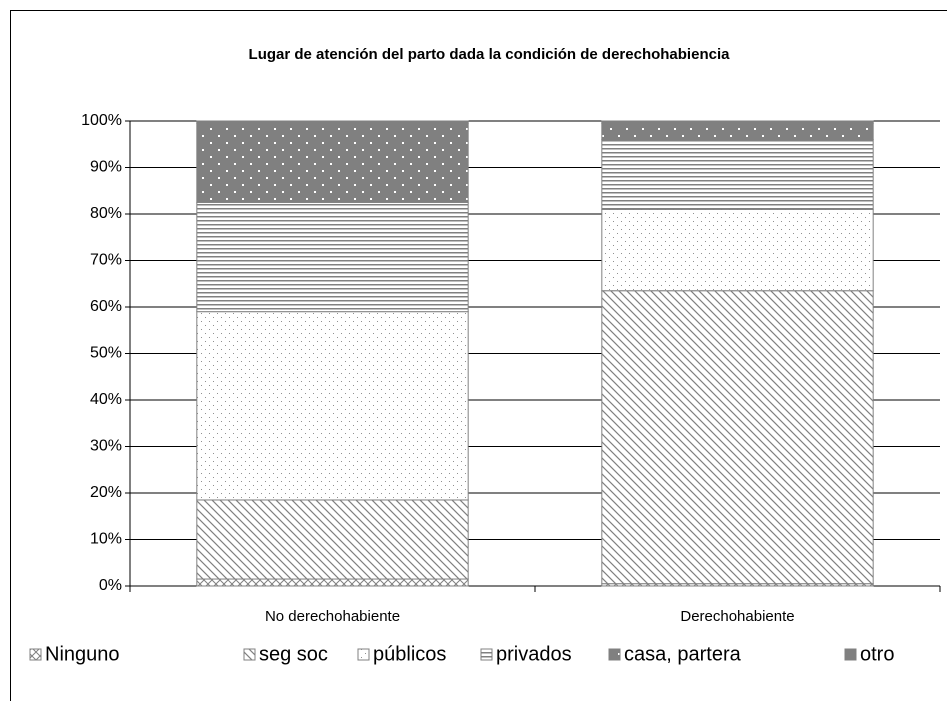 This screenshot has height=701, width=947. Describe the element at coordinates (534, 654) in the screenshot. I see `legend-label: privados` at that location.